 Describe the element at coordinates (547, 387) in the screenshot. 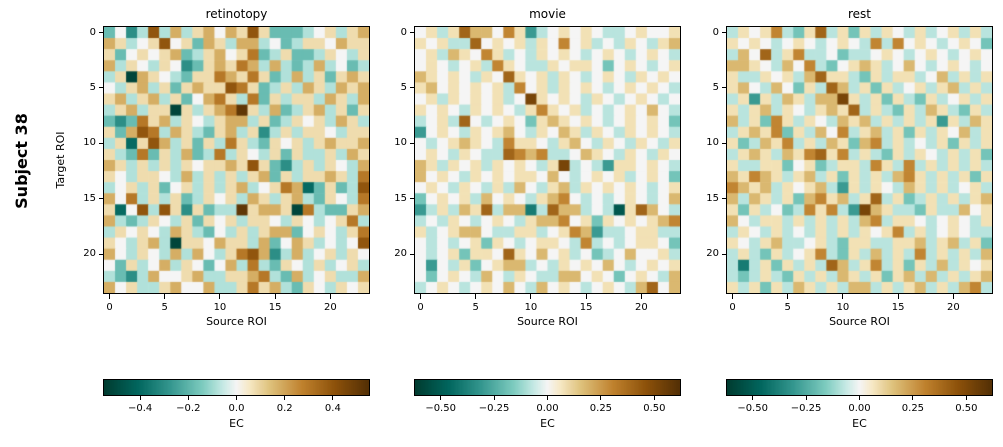

I see `colorbar-movie` at that location.